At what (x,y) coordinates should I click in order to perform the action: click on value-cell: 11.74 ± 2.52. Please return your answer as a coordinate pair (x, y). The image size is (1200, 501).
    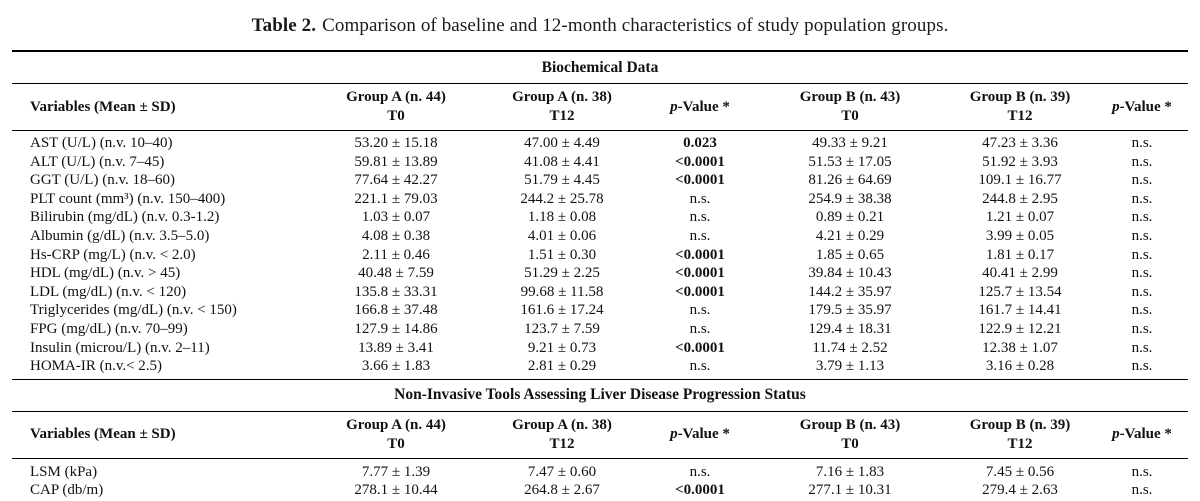
    Looking at the image, I should click on (850, 347).